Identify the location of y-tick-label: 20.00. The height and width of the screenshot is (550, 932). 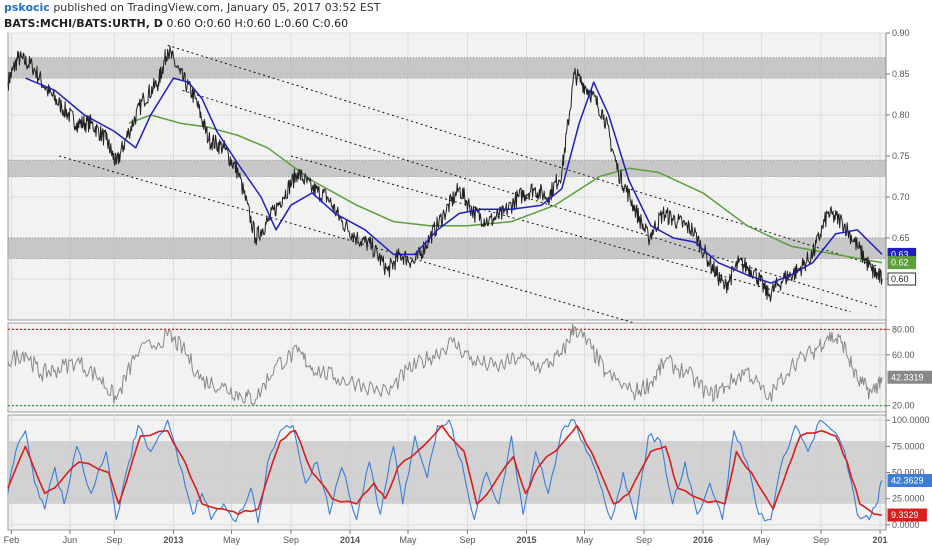
(903, 406).